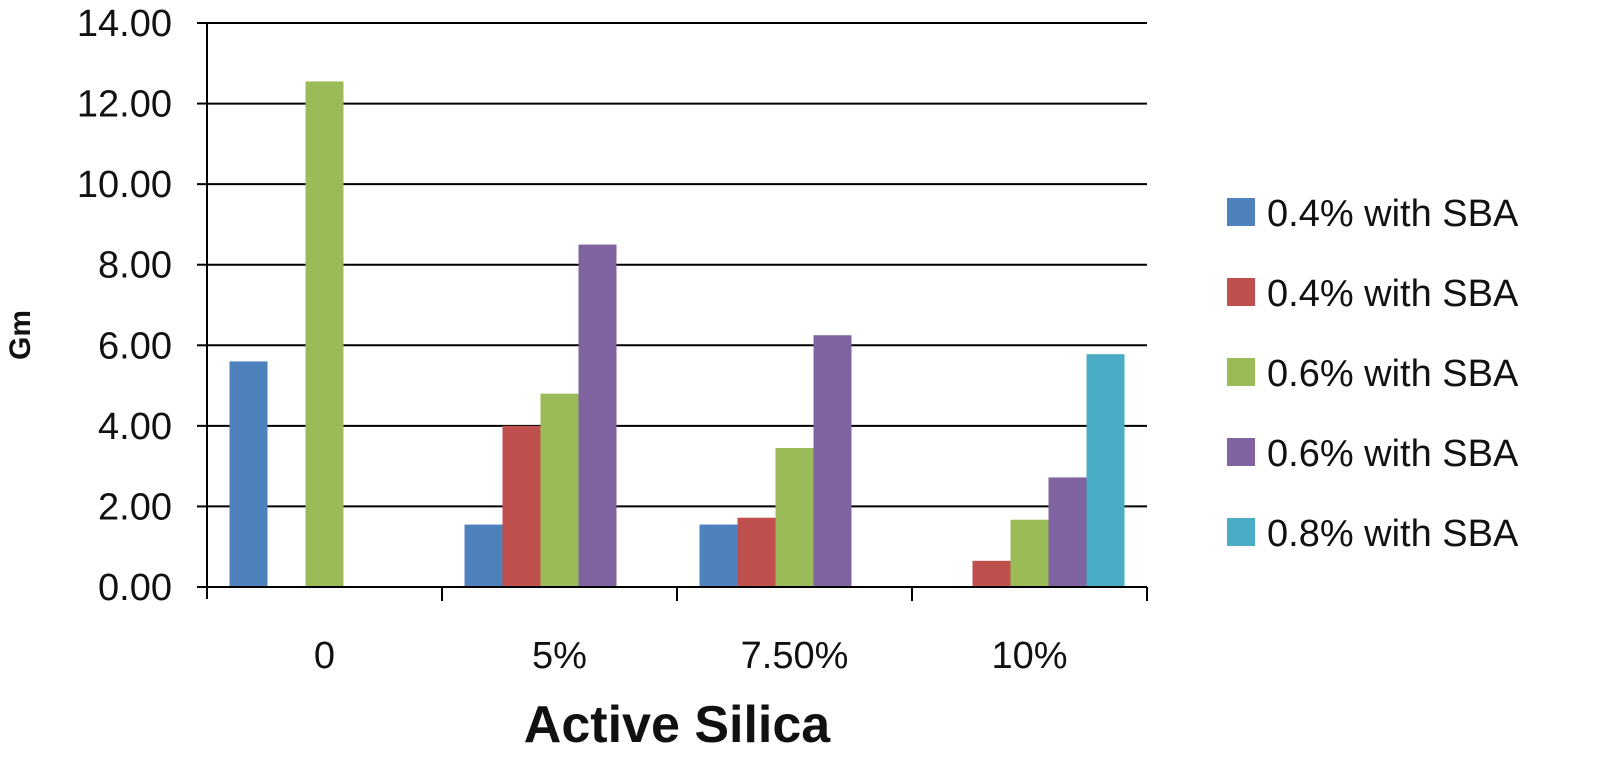 The image size is (1614, 764). What do you see at coordinates (20, 335) in the screenshot?
I see `y-axis-title: Gm` at bounding box center [20, 335].